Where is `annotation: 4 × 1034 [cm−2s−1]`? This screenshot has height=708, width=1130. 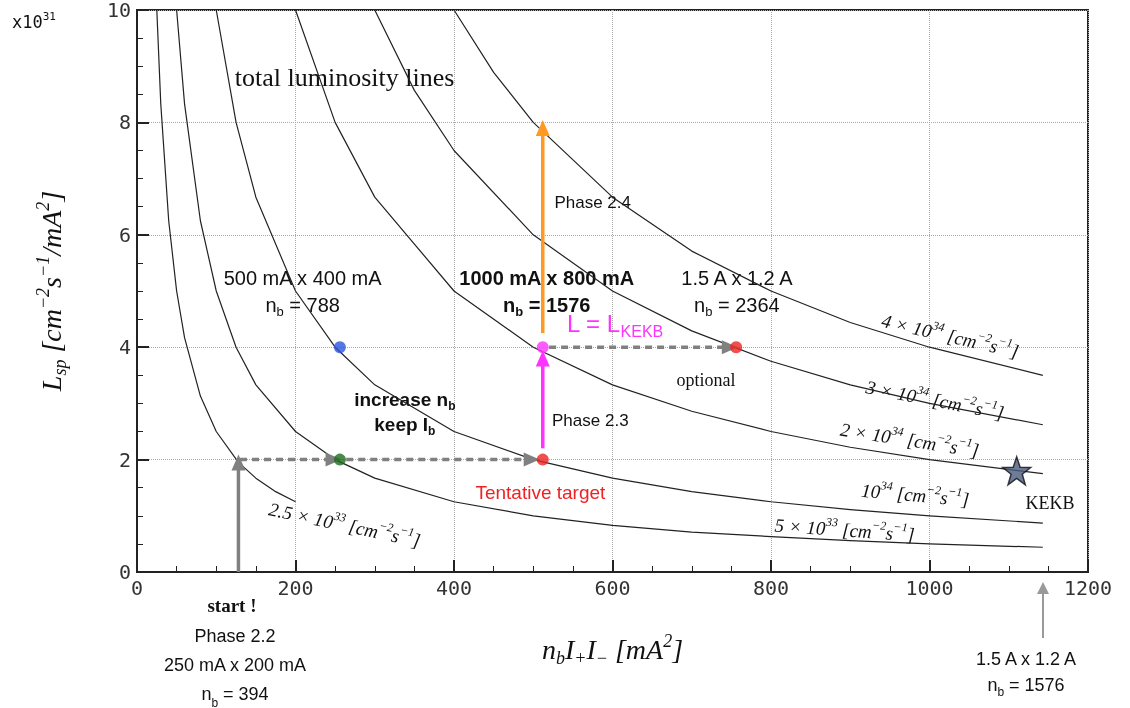 annotation: 4 × 1034 [cm−2s−1] is located at coordinates (950, 335).